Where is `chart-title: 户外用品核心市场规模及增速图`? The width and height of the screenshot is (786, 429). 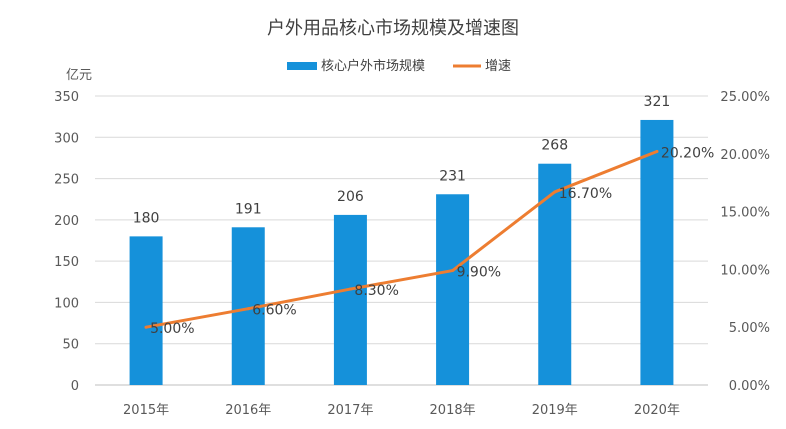
chart-title: 户外用品核心市场规模及增速图 is located at coordinates (393, 28).